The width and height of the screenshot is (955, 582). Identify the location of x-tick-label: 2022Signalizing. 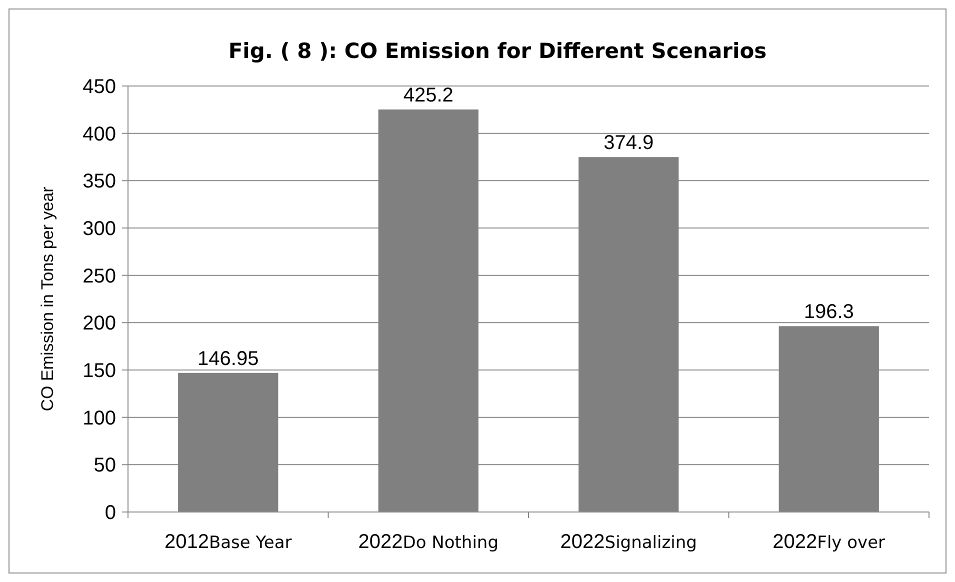
(628, 542).